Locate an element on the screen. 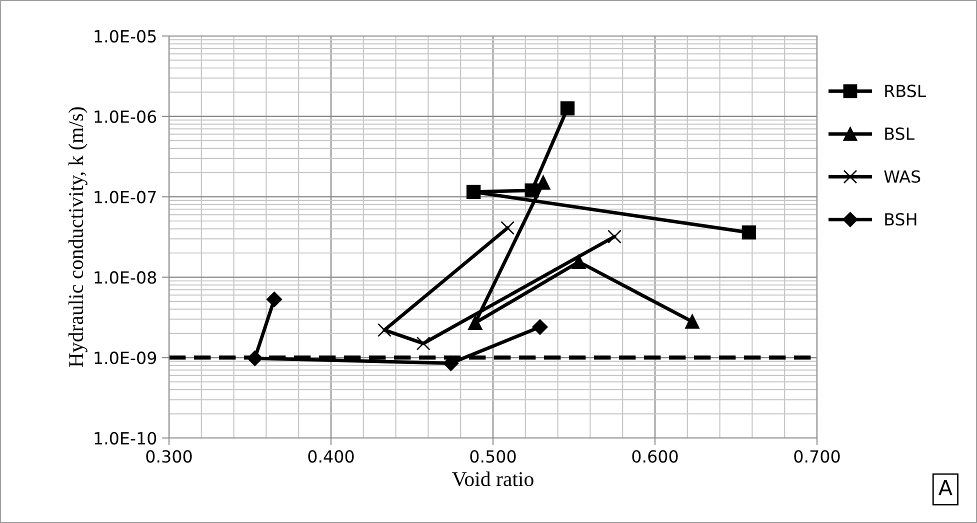 This screenshot has width=977, height=523. legend-label: WAS is located at coordinates (902, 176).